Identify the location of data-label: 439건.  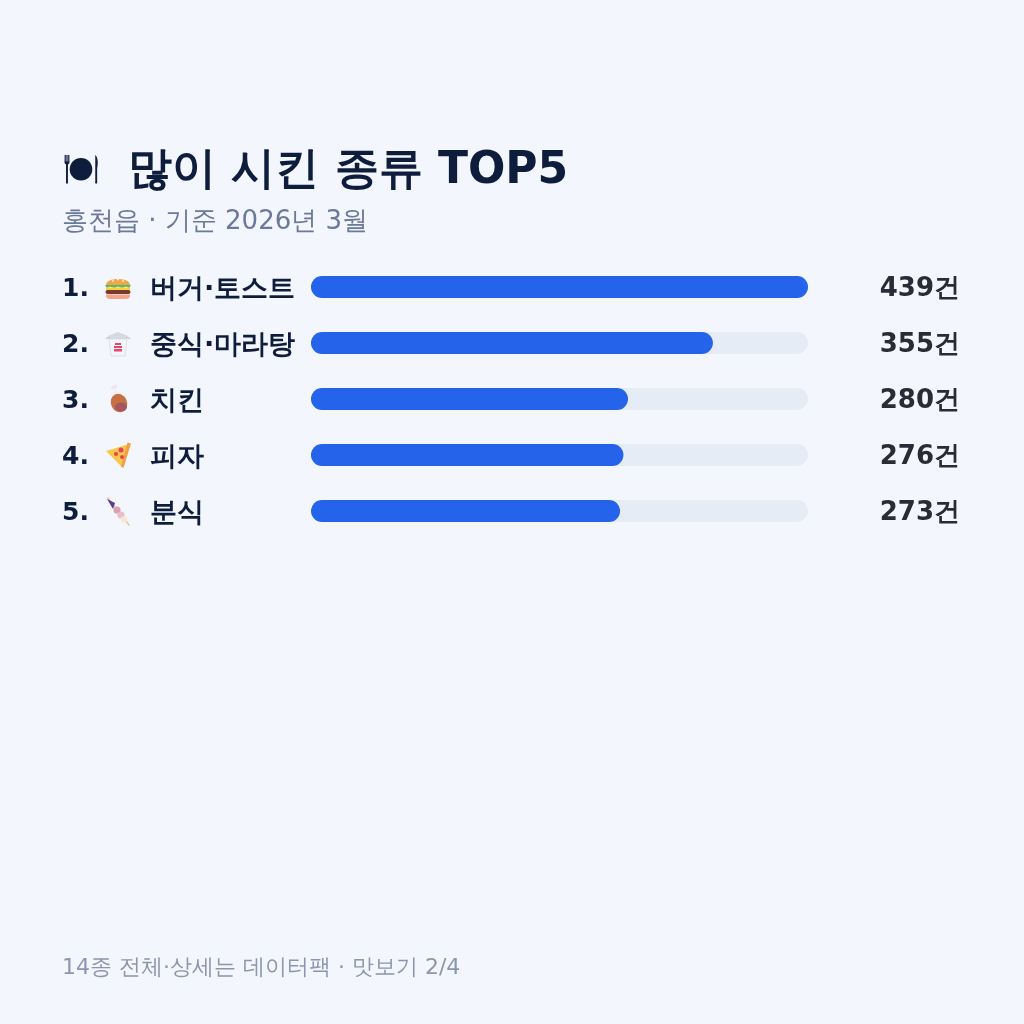
(919, 287).